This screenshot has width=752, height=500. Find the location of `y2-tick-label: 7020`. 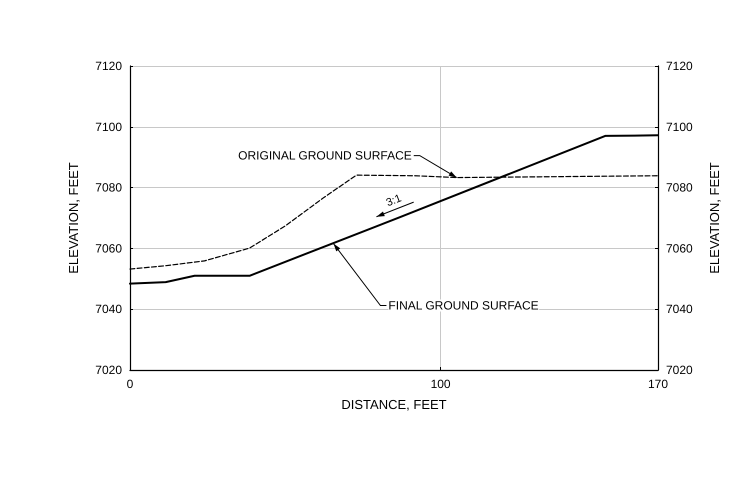

y2-tick-label: 7020 is located at coordinates (680, 370).